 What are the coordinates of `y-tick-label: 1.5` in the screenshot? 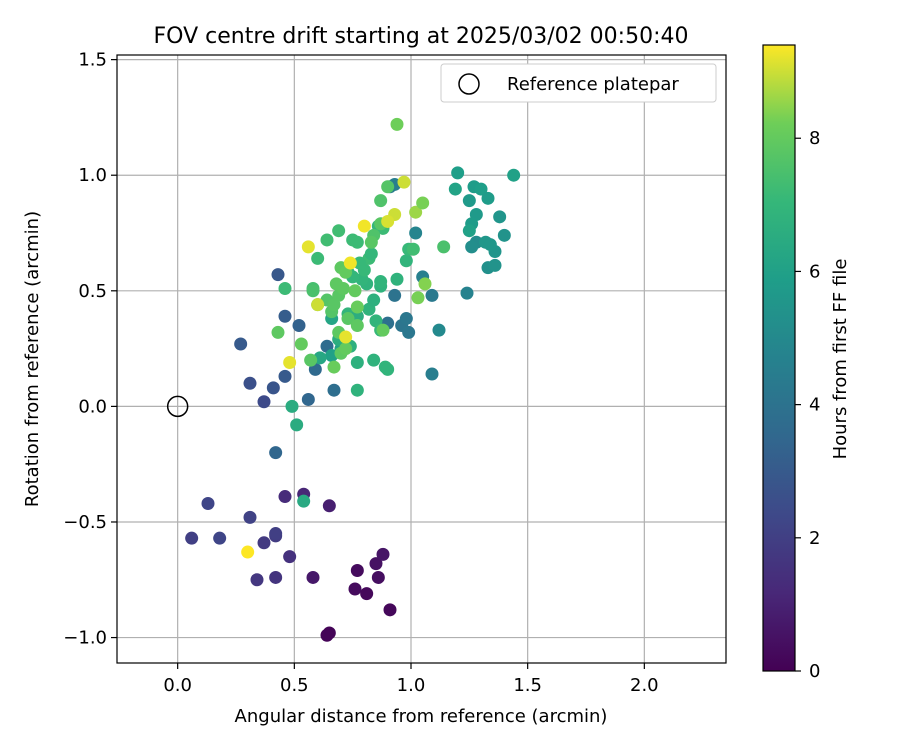 It's located at (92, 60).